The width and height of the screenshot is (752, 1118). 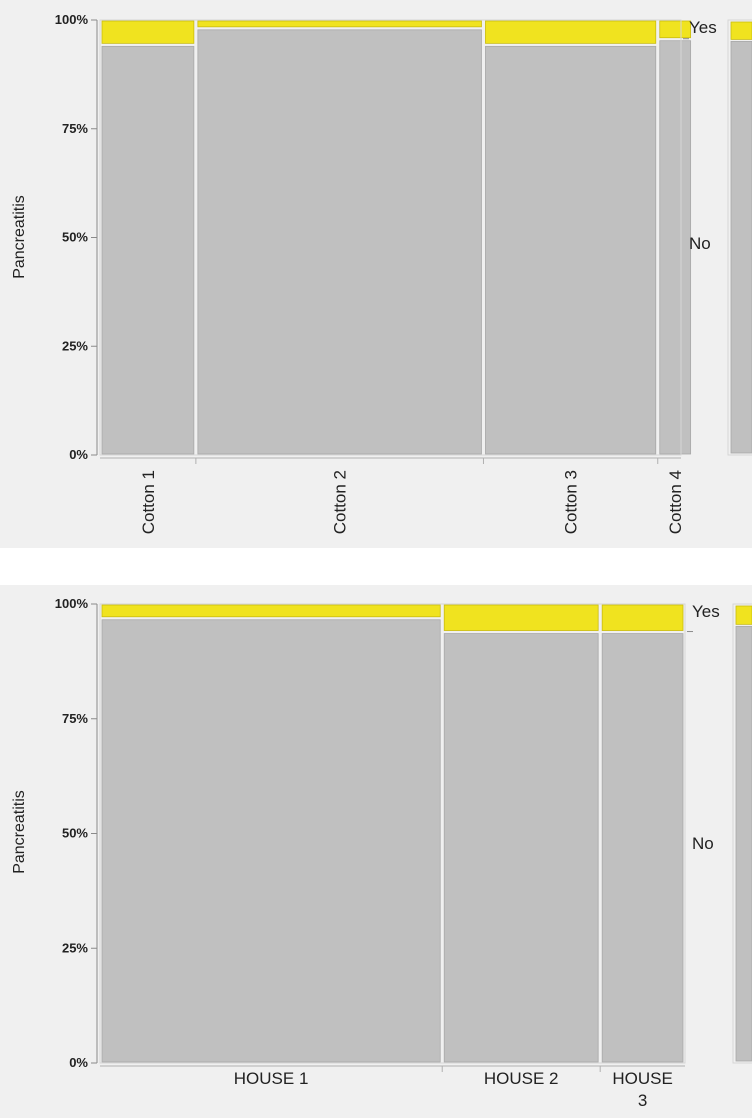 I want to click on x-category-label: Cotton 1, so click(x=148, y=502).